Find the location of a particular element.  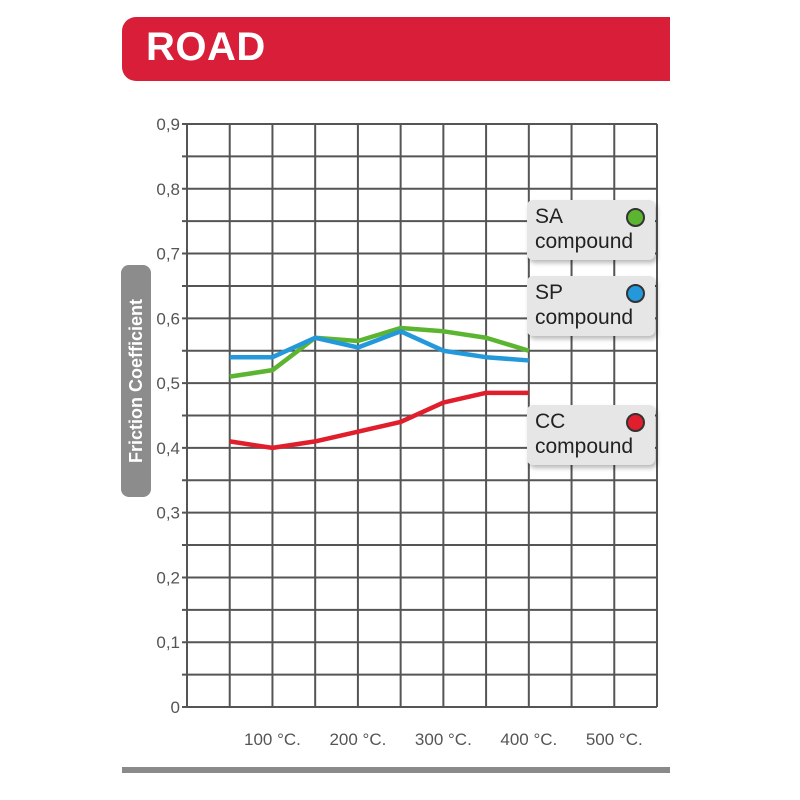

y-tick-label: 0,8 is located at coordinates (168, 189).